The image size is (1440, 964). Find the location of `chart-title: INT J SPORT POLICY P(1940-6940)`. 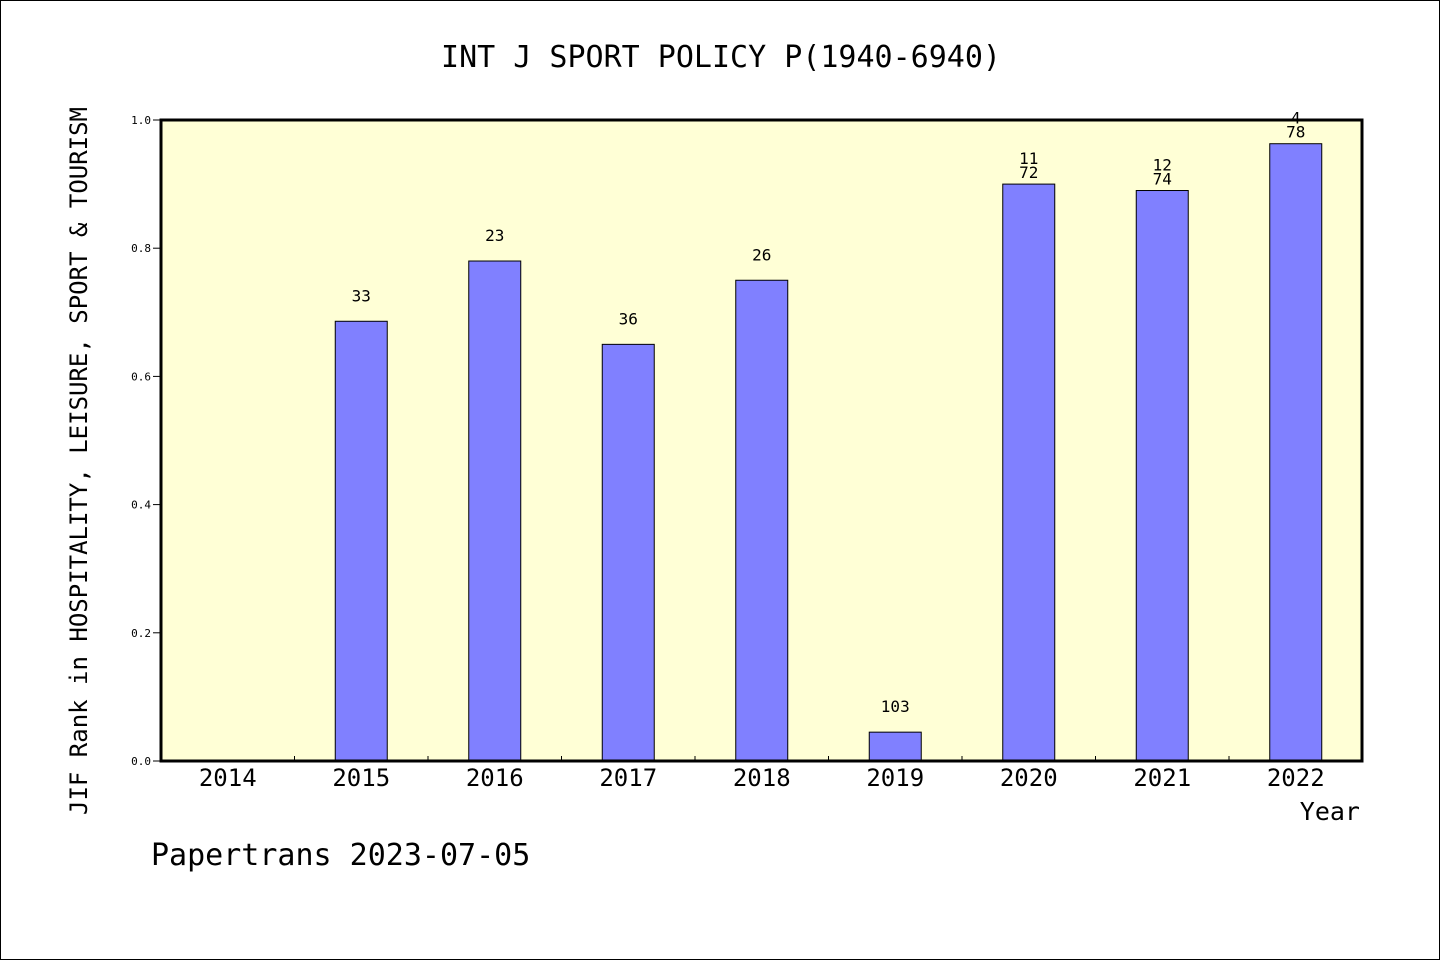

chart-title: INT J SPORT POLICY P(1940-6940) is located at coordinates (721, 57).